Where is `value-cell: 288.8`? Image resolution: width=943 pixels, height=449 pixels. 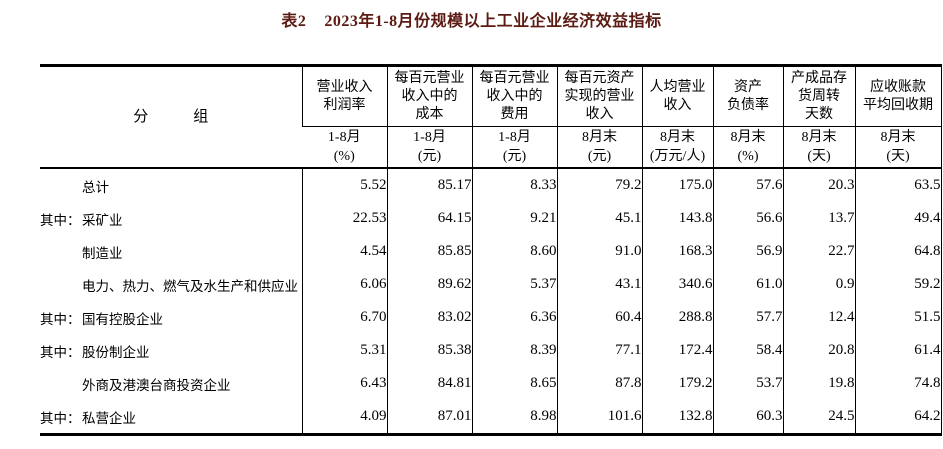
value-cell: 288.8 is located at coordinates (677, 317).